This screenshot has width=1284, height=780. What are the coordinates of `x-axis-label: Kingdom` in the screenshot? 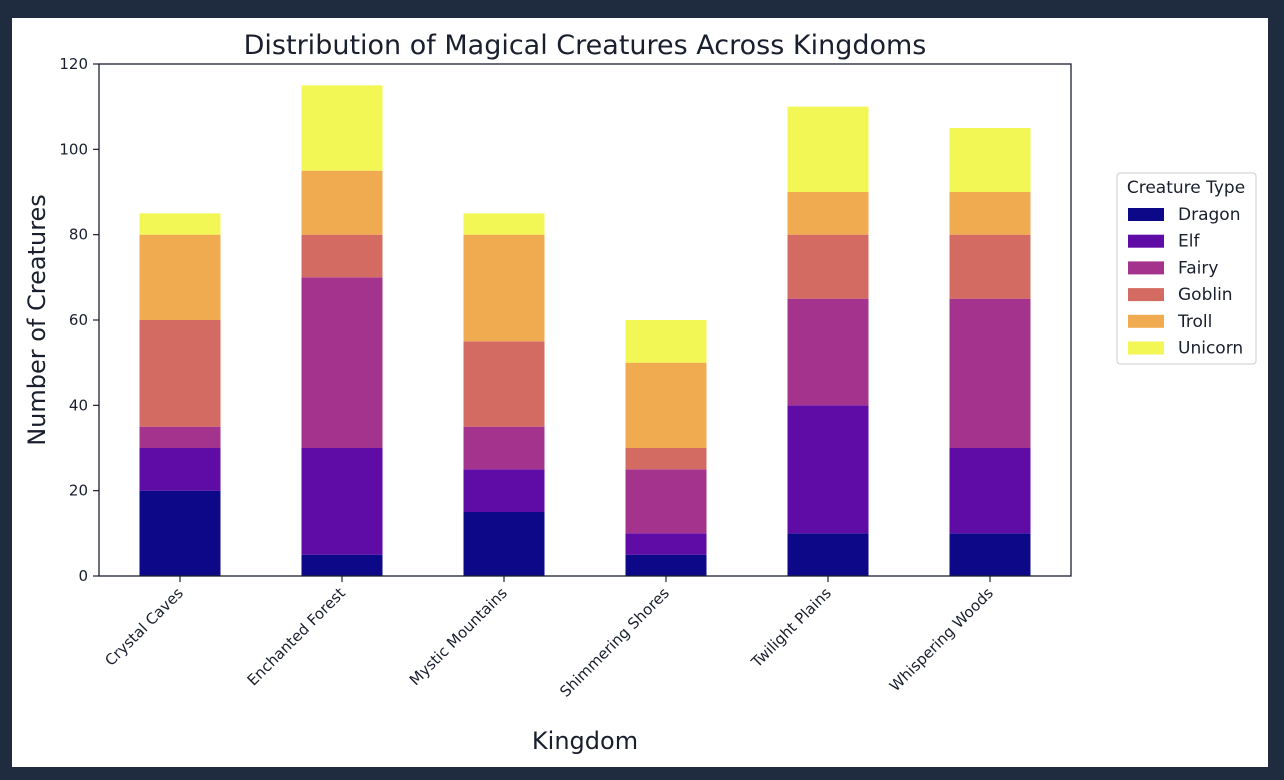 It's located at (585, 741).